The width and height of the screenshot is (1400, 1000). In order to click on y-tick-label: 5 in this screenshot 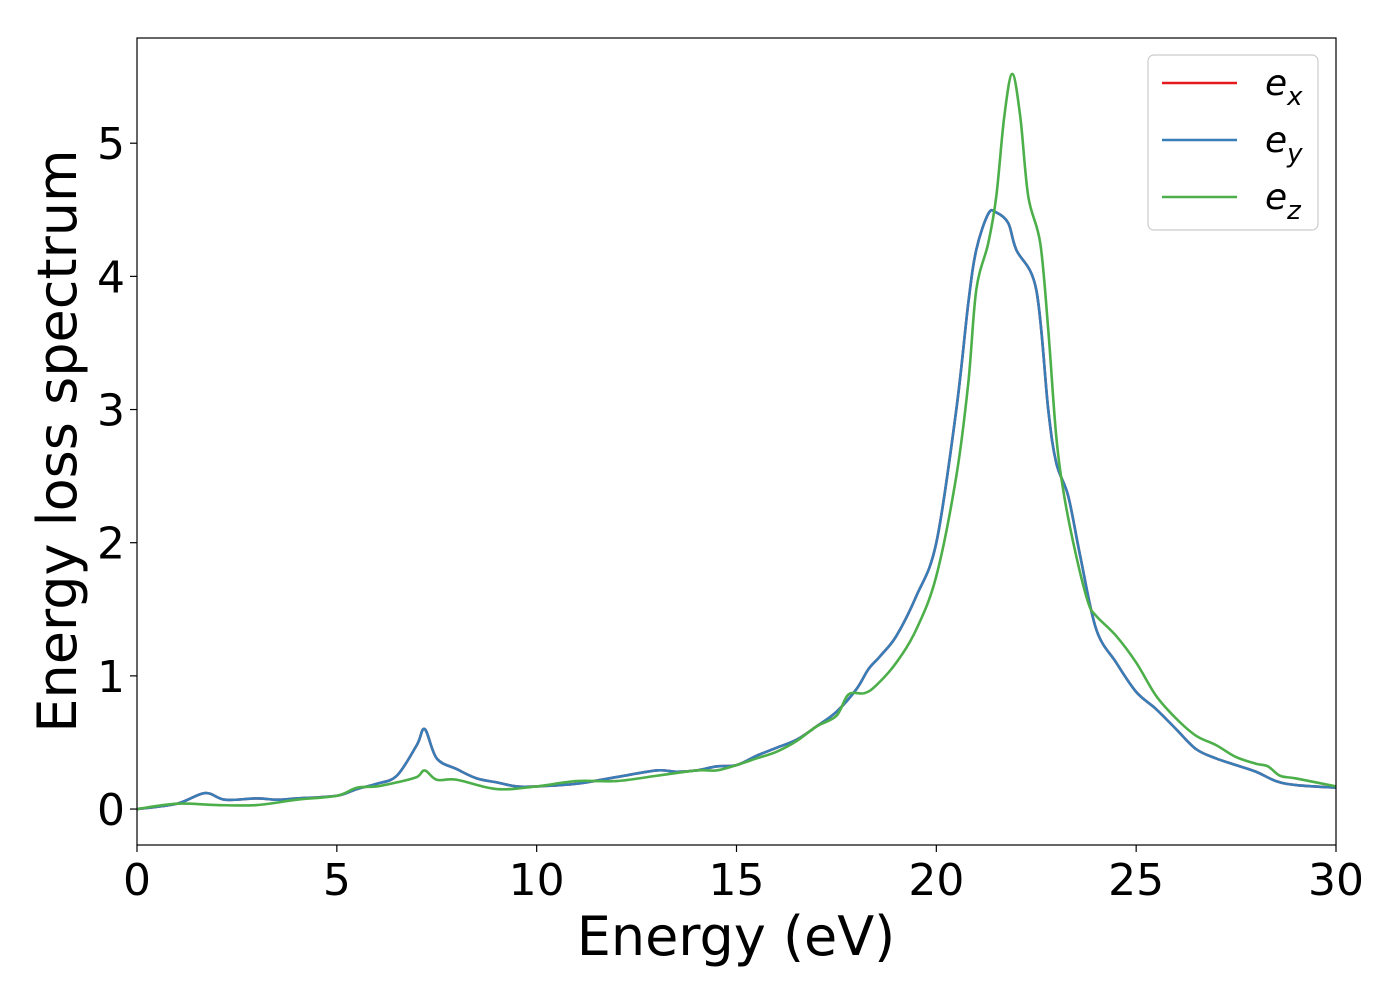, I will do `click(111, 144)`.